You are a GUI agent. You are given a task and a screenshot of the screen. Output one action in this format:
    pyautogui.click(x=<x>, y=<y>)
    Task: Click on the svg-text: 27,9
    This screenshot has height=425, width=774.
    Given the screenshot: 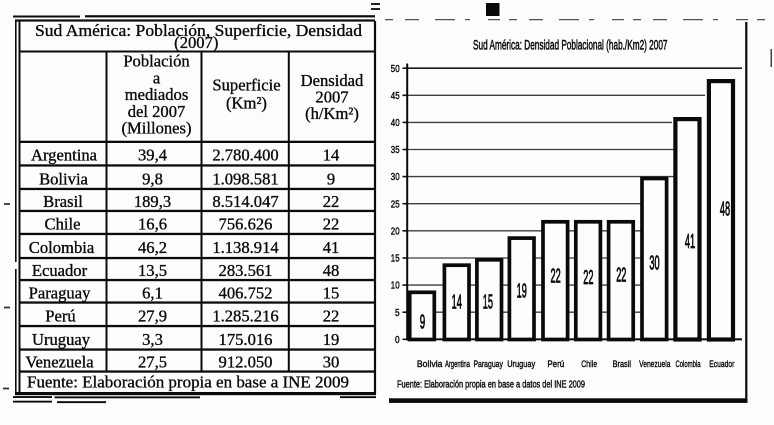 What is the action you would take?
    pyautogui.click(x=152, y=315)
    